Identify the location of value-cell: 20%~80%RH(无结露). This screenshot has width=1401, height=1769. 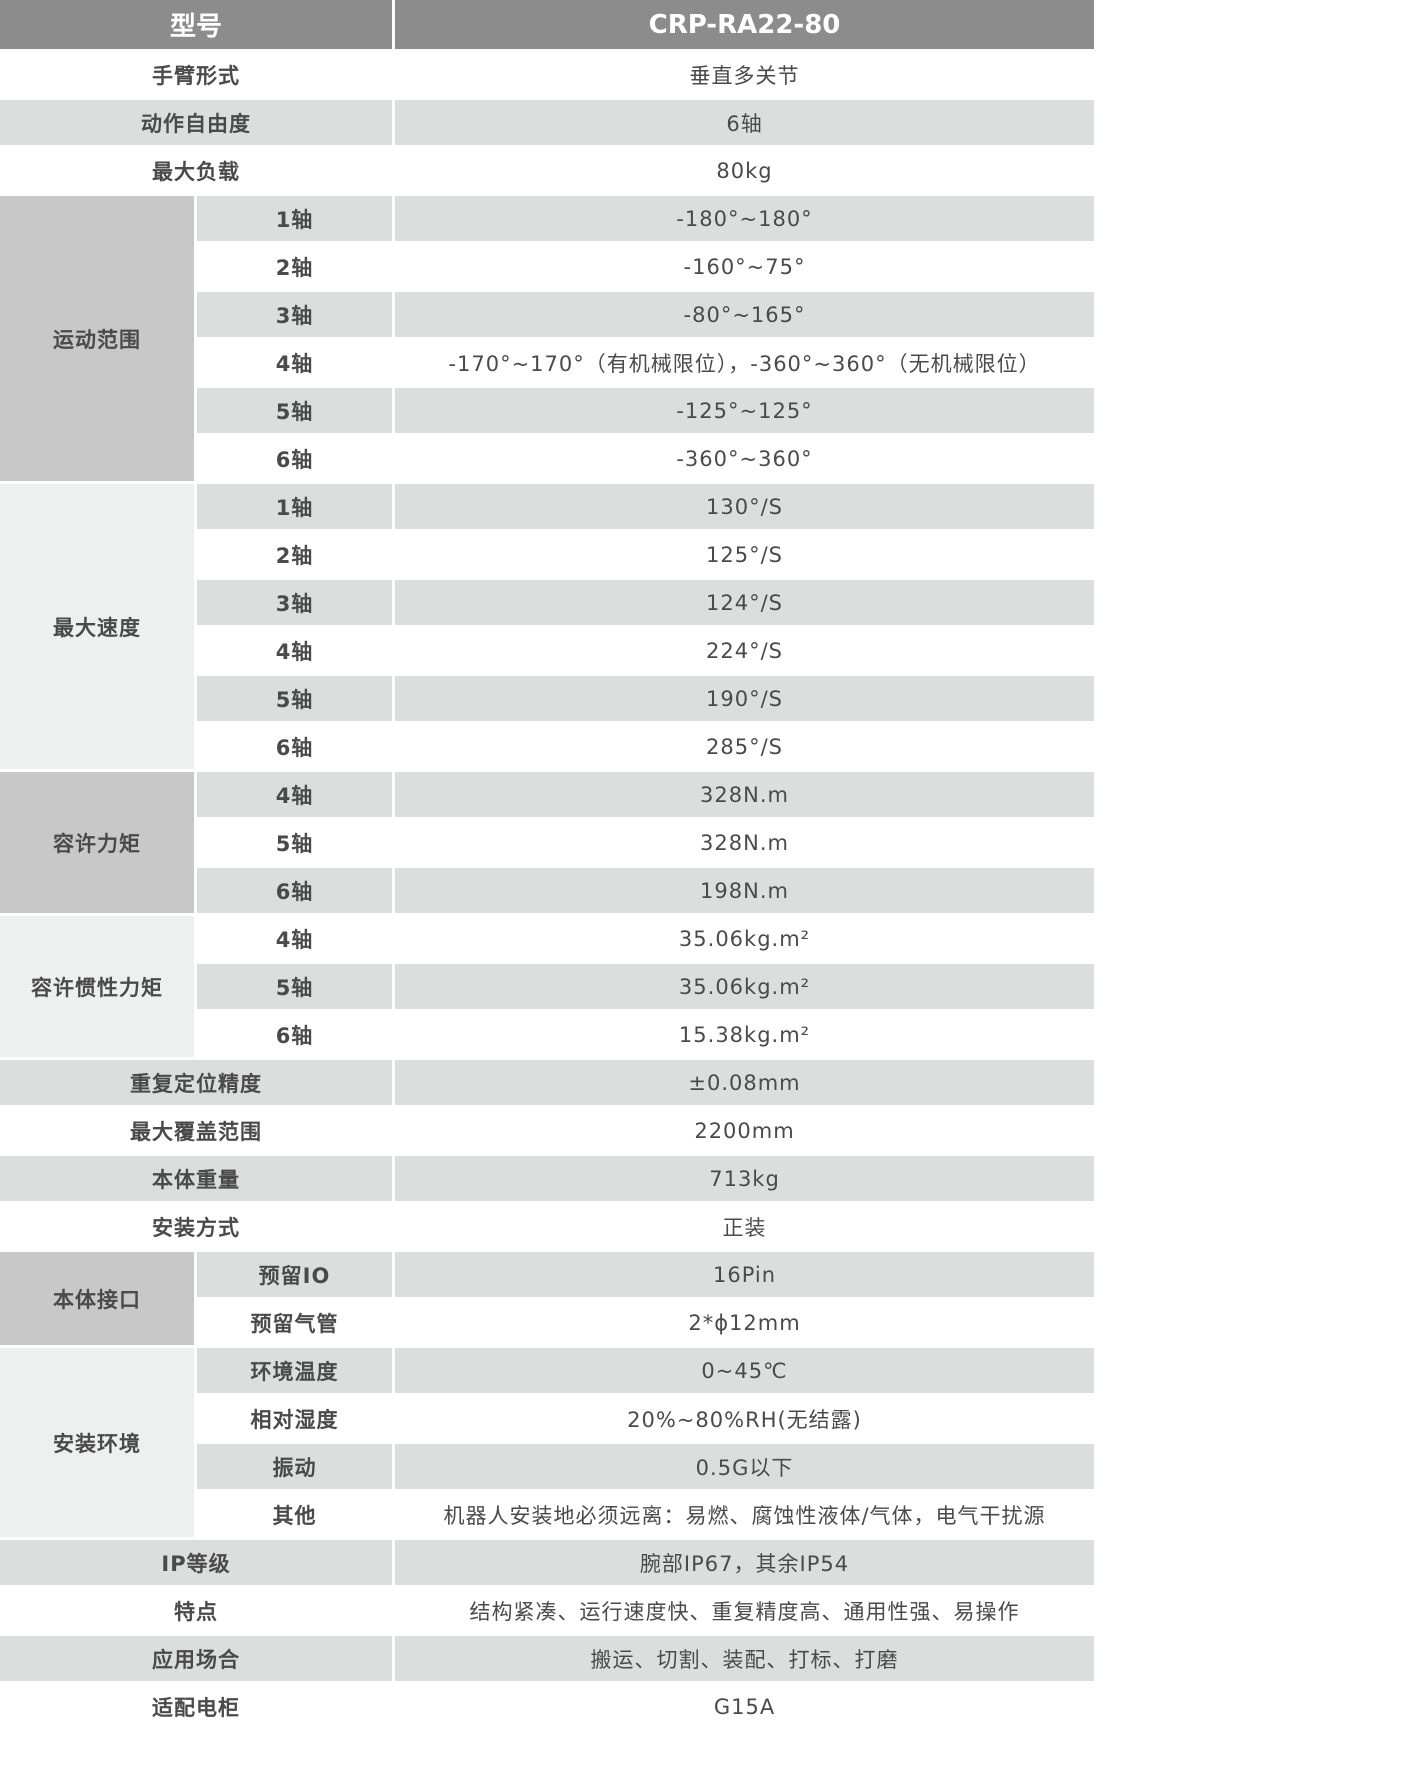
(746, 1420).